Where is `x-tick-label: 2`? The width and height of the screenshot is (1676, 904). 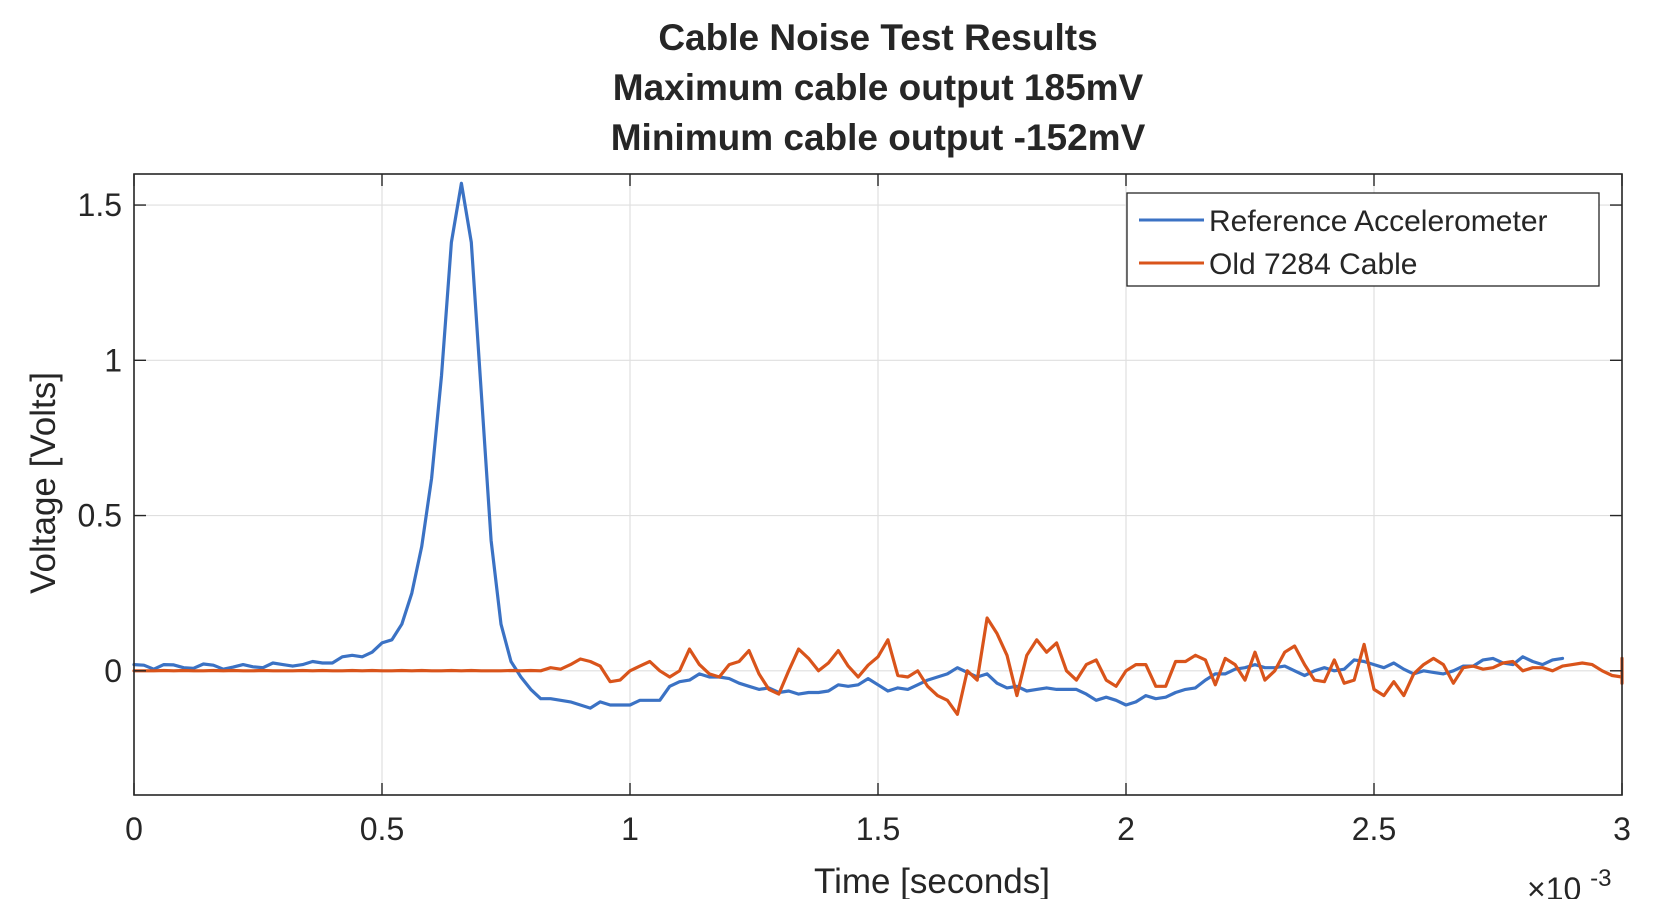 x-tick-label: 2 is located at coordinates (1126, 829).